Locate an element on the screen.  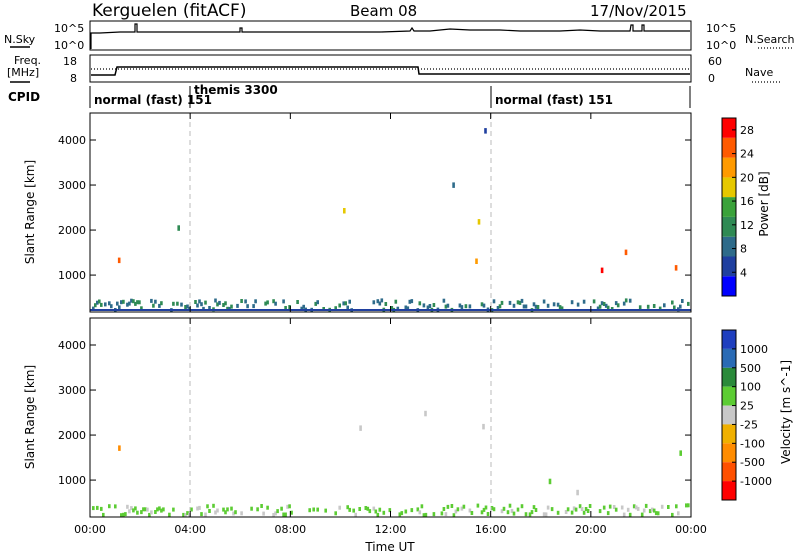
colorbar-tick-label: 24 is located at coordinates (747, 154).